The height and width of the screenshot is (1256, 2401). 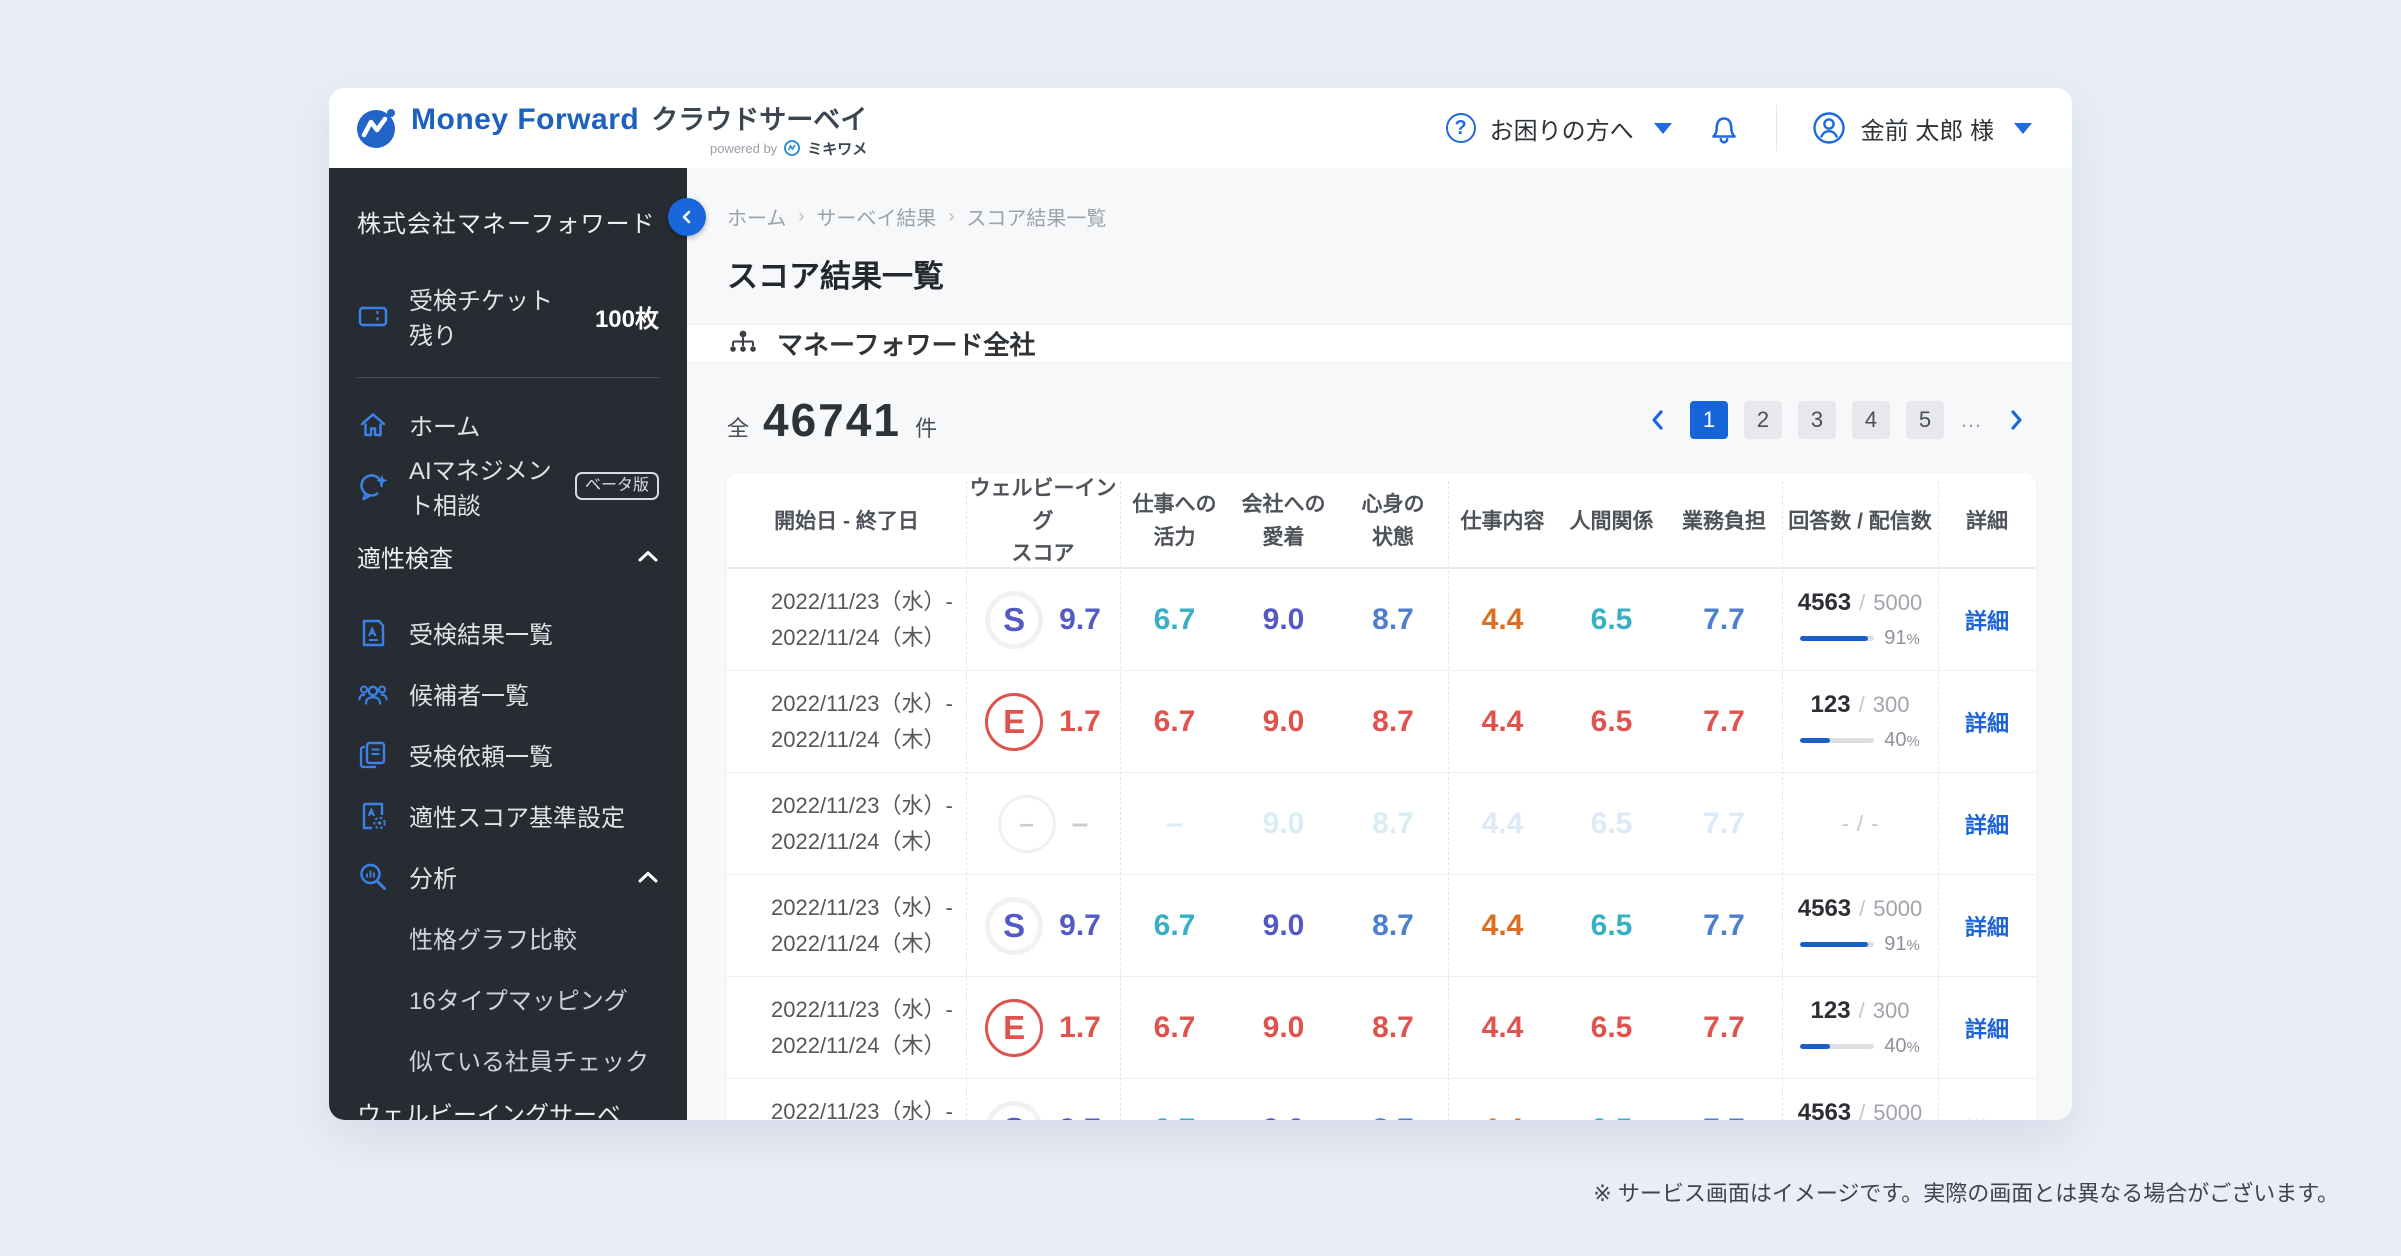 What do you see at coordinates (846, 521) in the screenshot?
I see `col-date-range: 開始日 - 終了日` at bounding box center [846, 521].